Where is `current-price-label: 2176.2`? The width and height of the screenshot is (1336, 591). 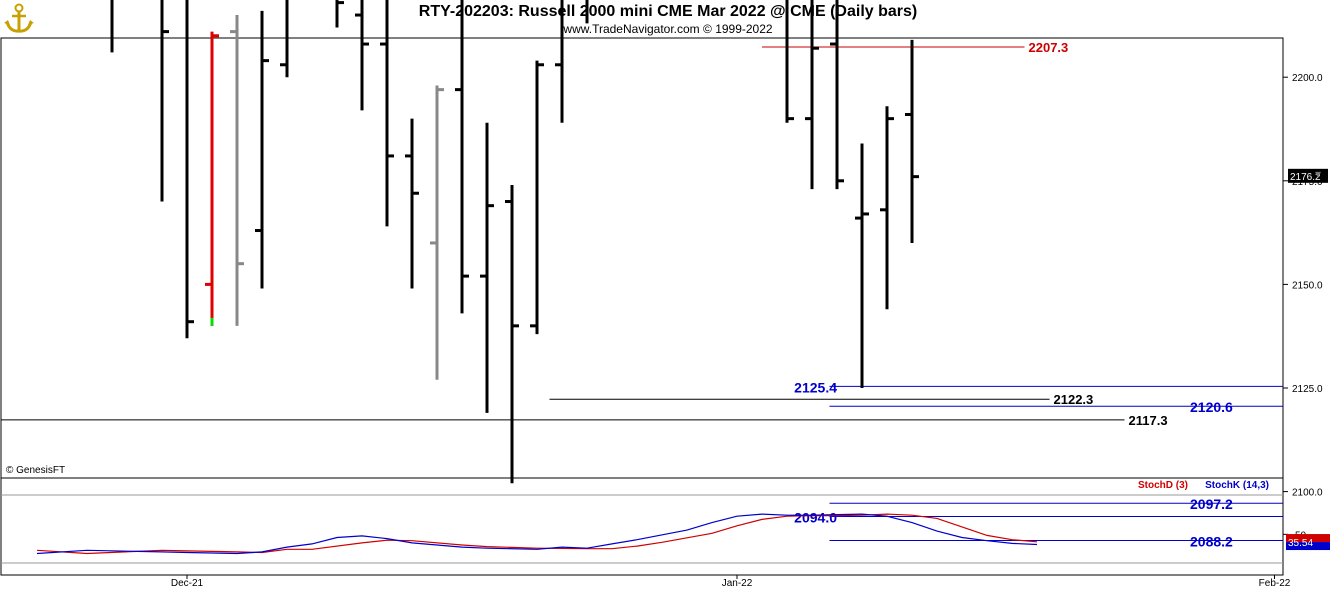 current-price-label: 2176.2 is located at coordinates (1305, 177).